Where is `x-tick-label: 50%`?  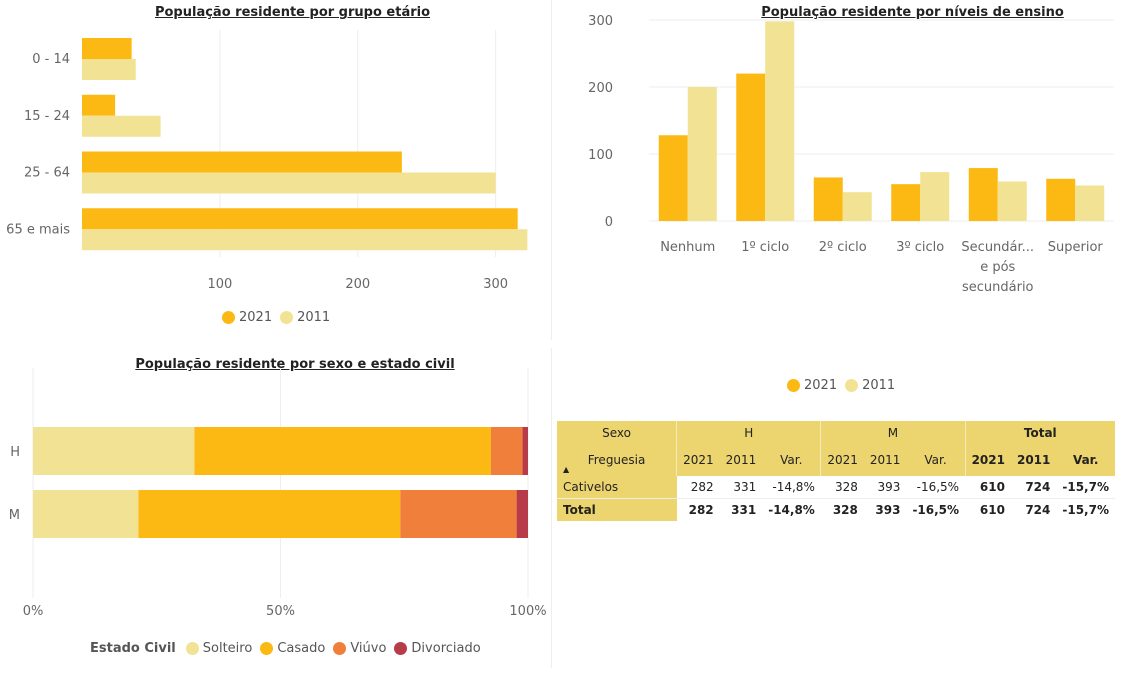
x-tick-label: 50% is located at coordinates (280, 611).